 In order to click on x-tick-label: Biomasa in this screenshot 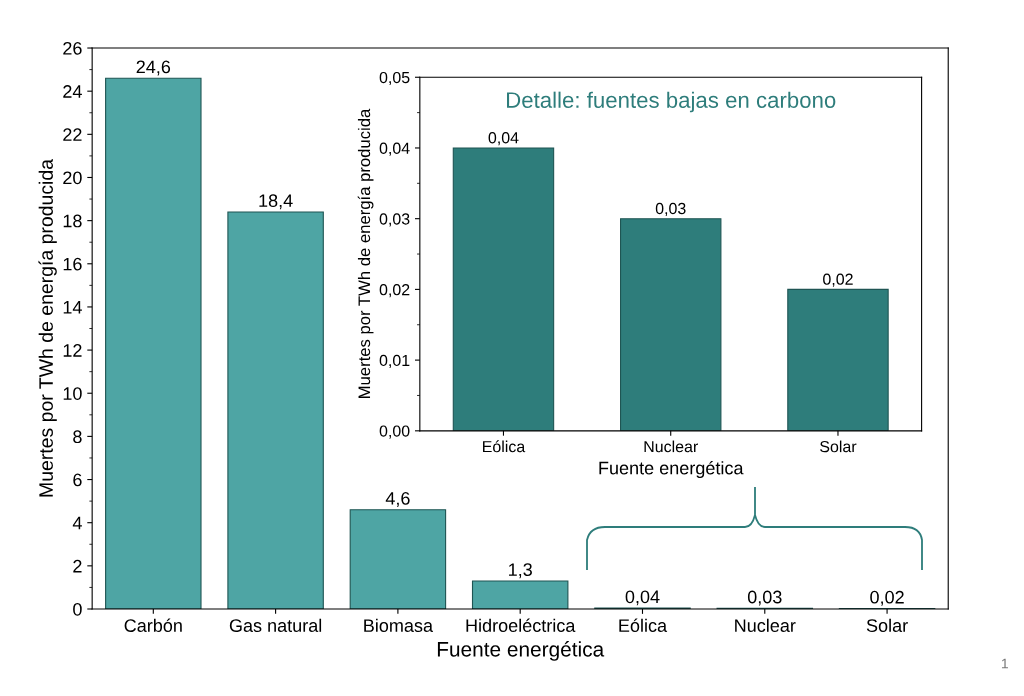, I will do `click(399, 625)`.